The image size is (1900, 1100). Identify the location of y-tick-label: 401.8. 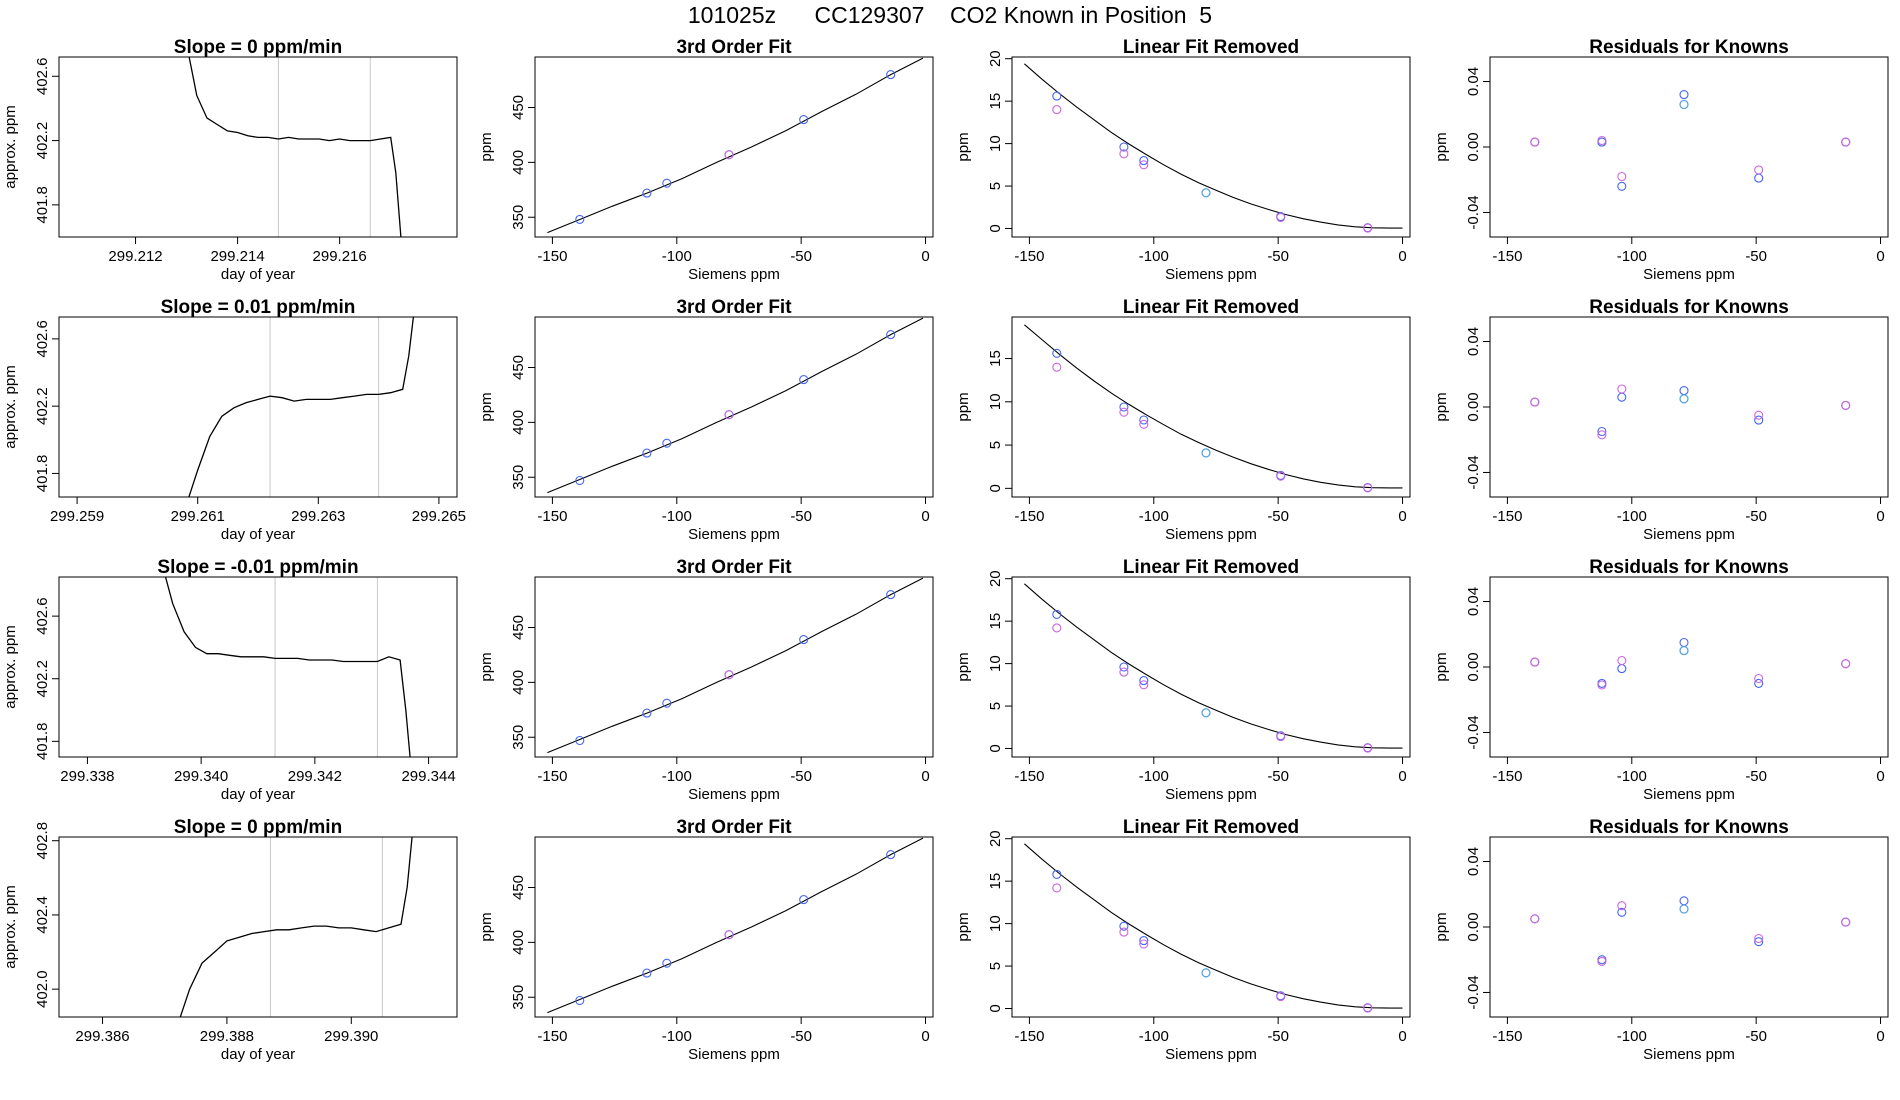
(42, 474).